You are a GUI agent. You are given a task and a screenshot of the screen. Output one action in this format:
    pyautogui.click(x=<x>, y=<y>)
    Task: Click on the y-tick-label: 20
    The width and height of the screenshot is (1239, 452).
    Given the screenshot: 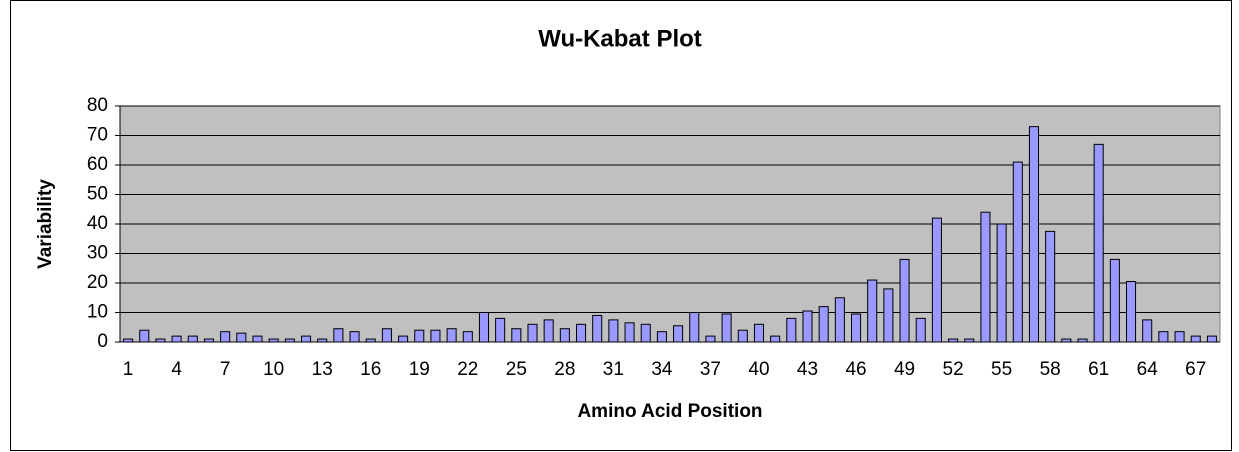 What is the action you would take?
    pyautogui.click(x=97, y=282)
    